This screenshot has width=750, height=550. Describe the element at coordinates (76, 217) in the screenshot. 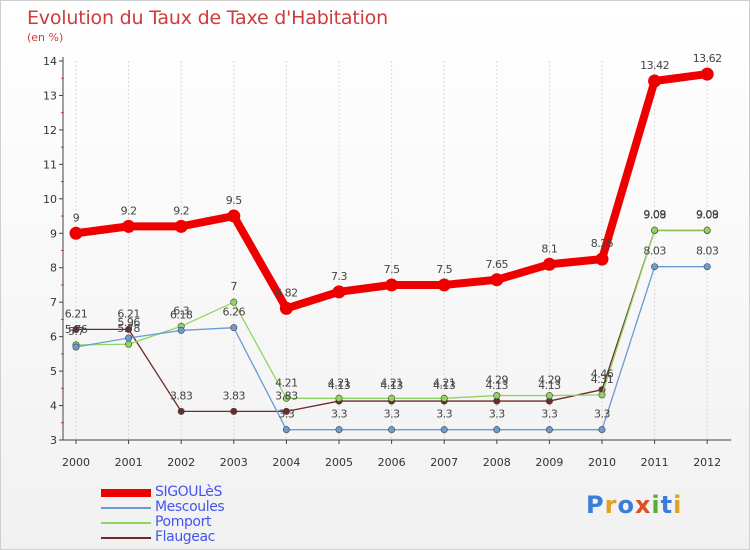

I see `data-label: 9` at that location.